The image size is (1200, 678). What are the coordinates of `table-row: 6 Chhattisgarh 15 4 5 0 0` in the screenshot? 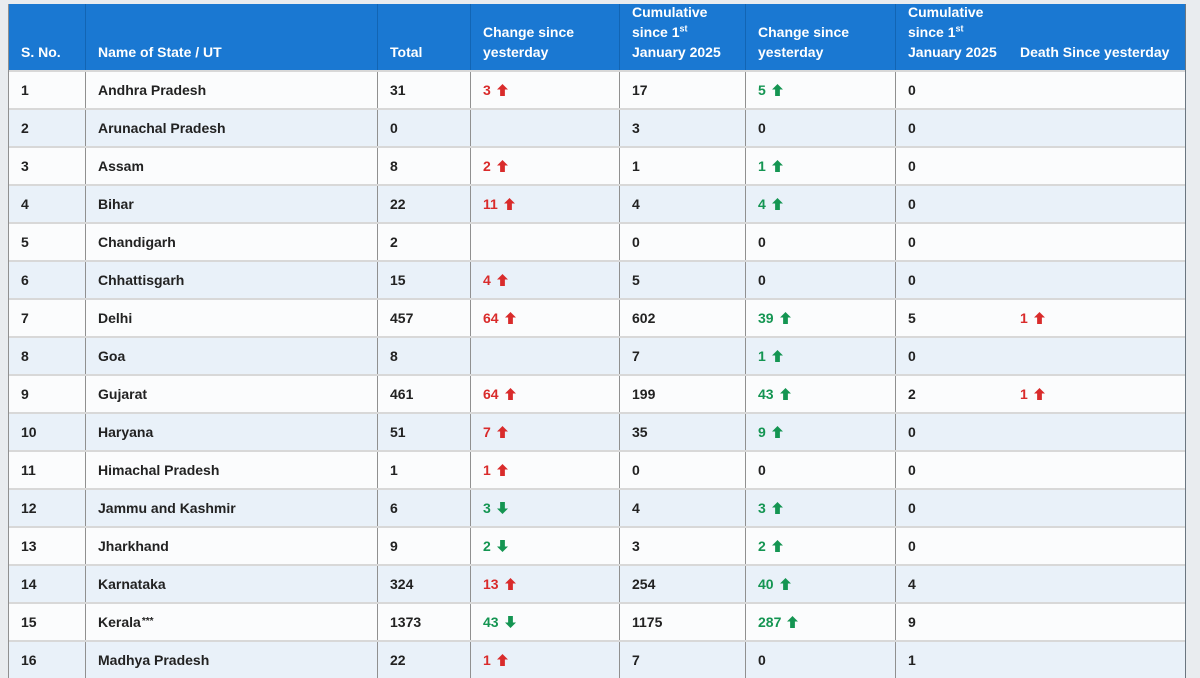 It's located at (597, 279).